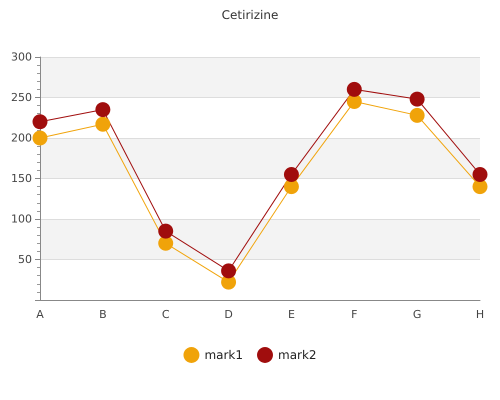  What do you see at coordinates (291, 314) in the screenshot?
I see `x-tick-label: E` at bounding box center [291, 314].